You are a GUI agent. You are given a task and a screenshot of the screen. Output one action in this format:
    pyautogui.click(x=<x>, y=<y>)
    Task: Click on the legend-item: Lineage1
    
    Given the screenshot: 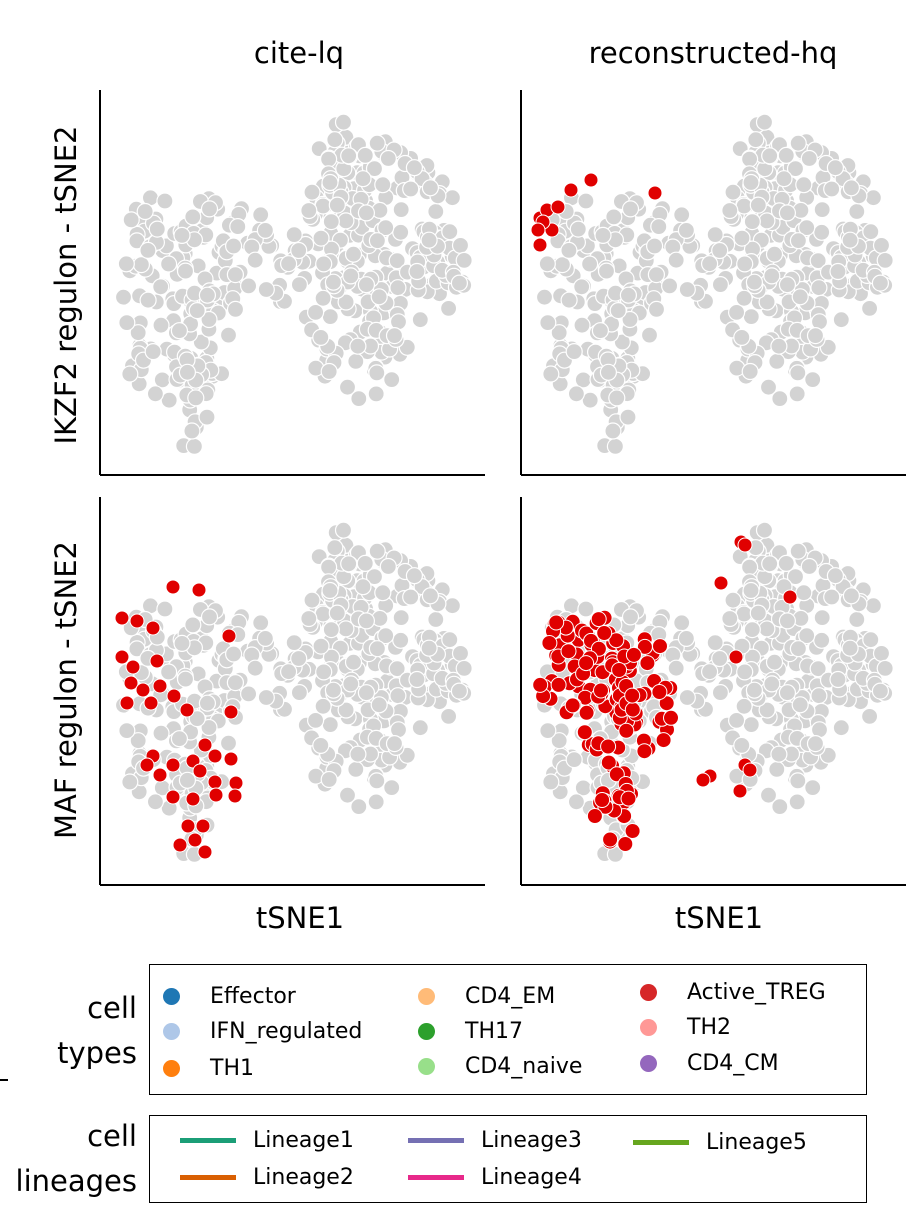 What is the action you would take?
    pyautogui.click(x=267, y=1140)
    